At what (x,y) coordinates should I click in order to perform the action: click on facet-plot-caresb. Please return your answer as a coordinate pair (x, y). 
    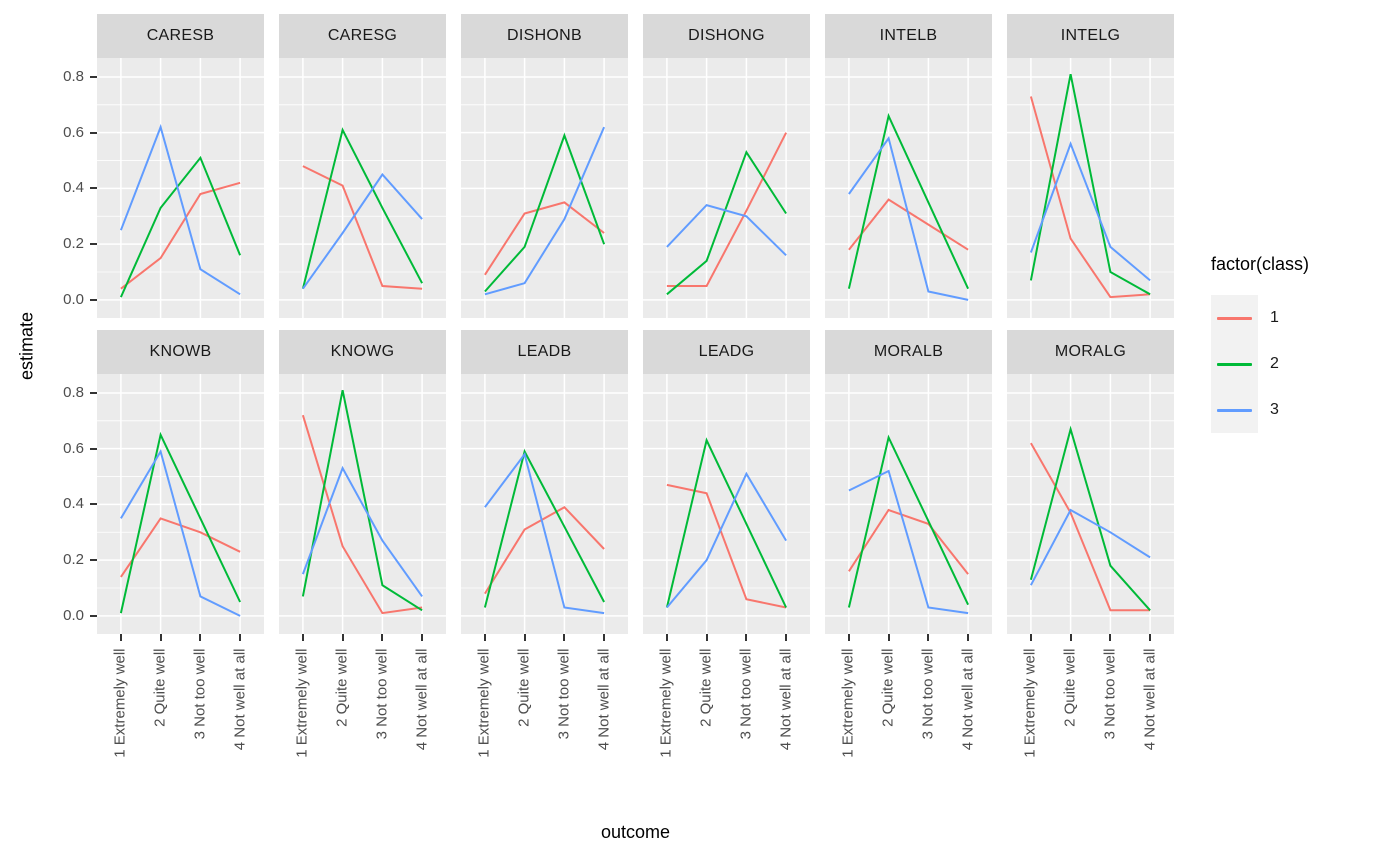
    Looking at the image, I should click on (180, 188).